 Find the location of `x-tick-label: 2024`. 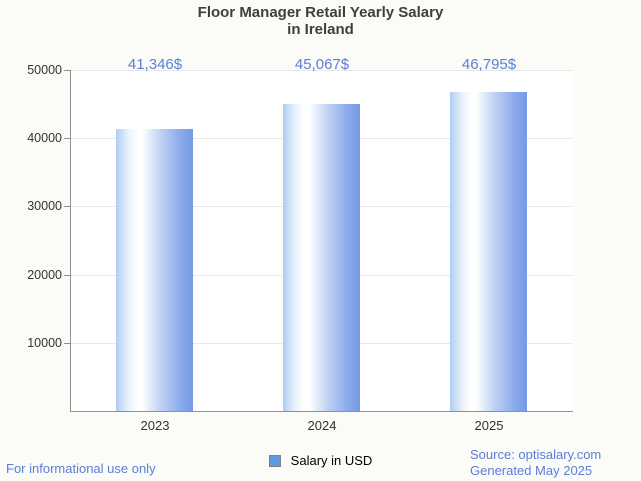

x-tick-label: 2024 is located at coordinates (322, 425).